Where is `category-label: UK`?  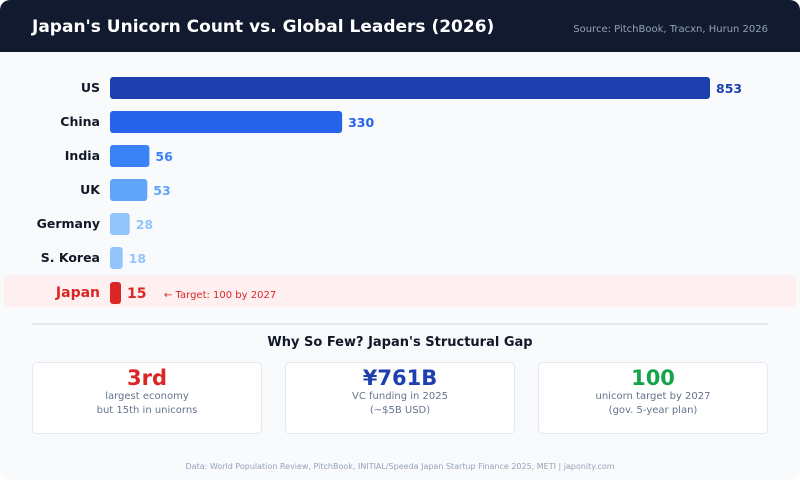
category-label: UK is located at coordinates (90, 189).